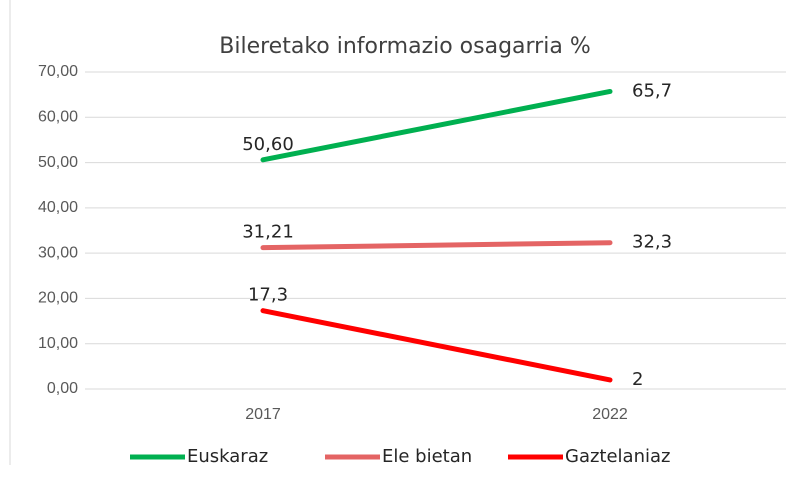 This screenshot has height=477, width=786. I want to click on data-label: 17,3, so click(268, 295).